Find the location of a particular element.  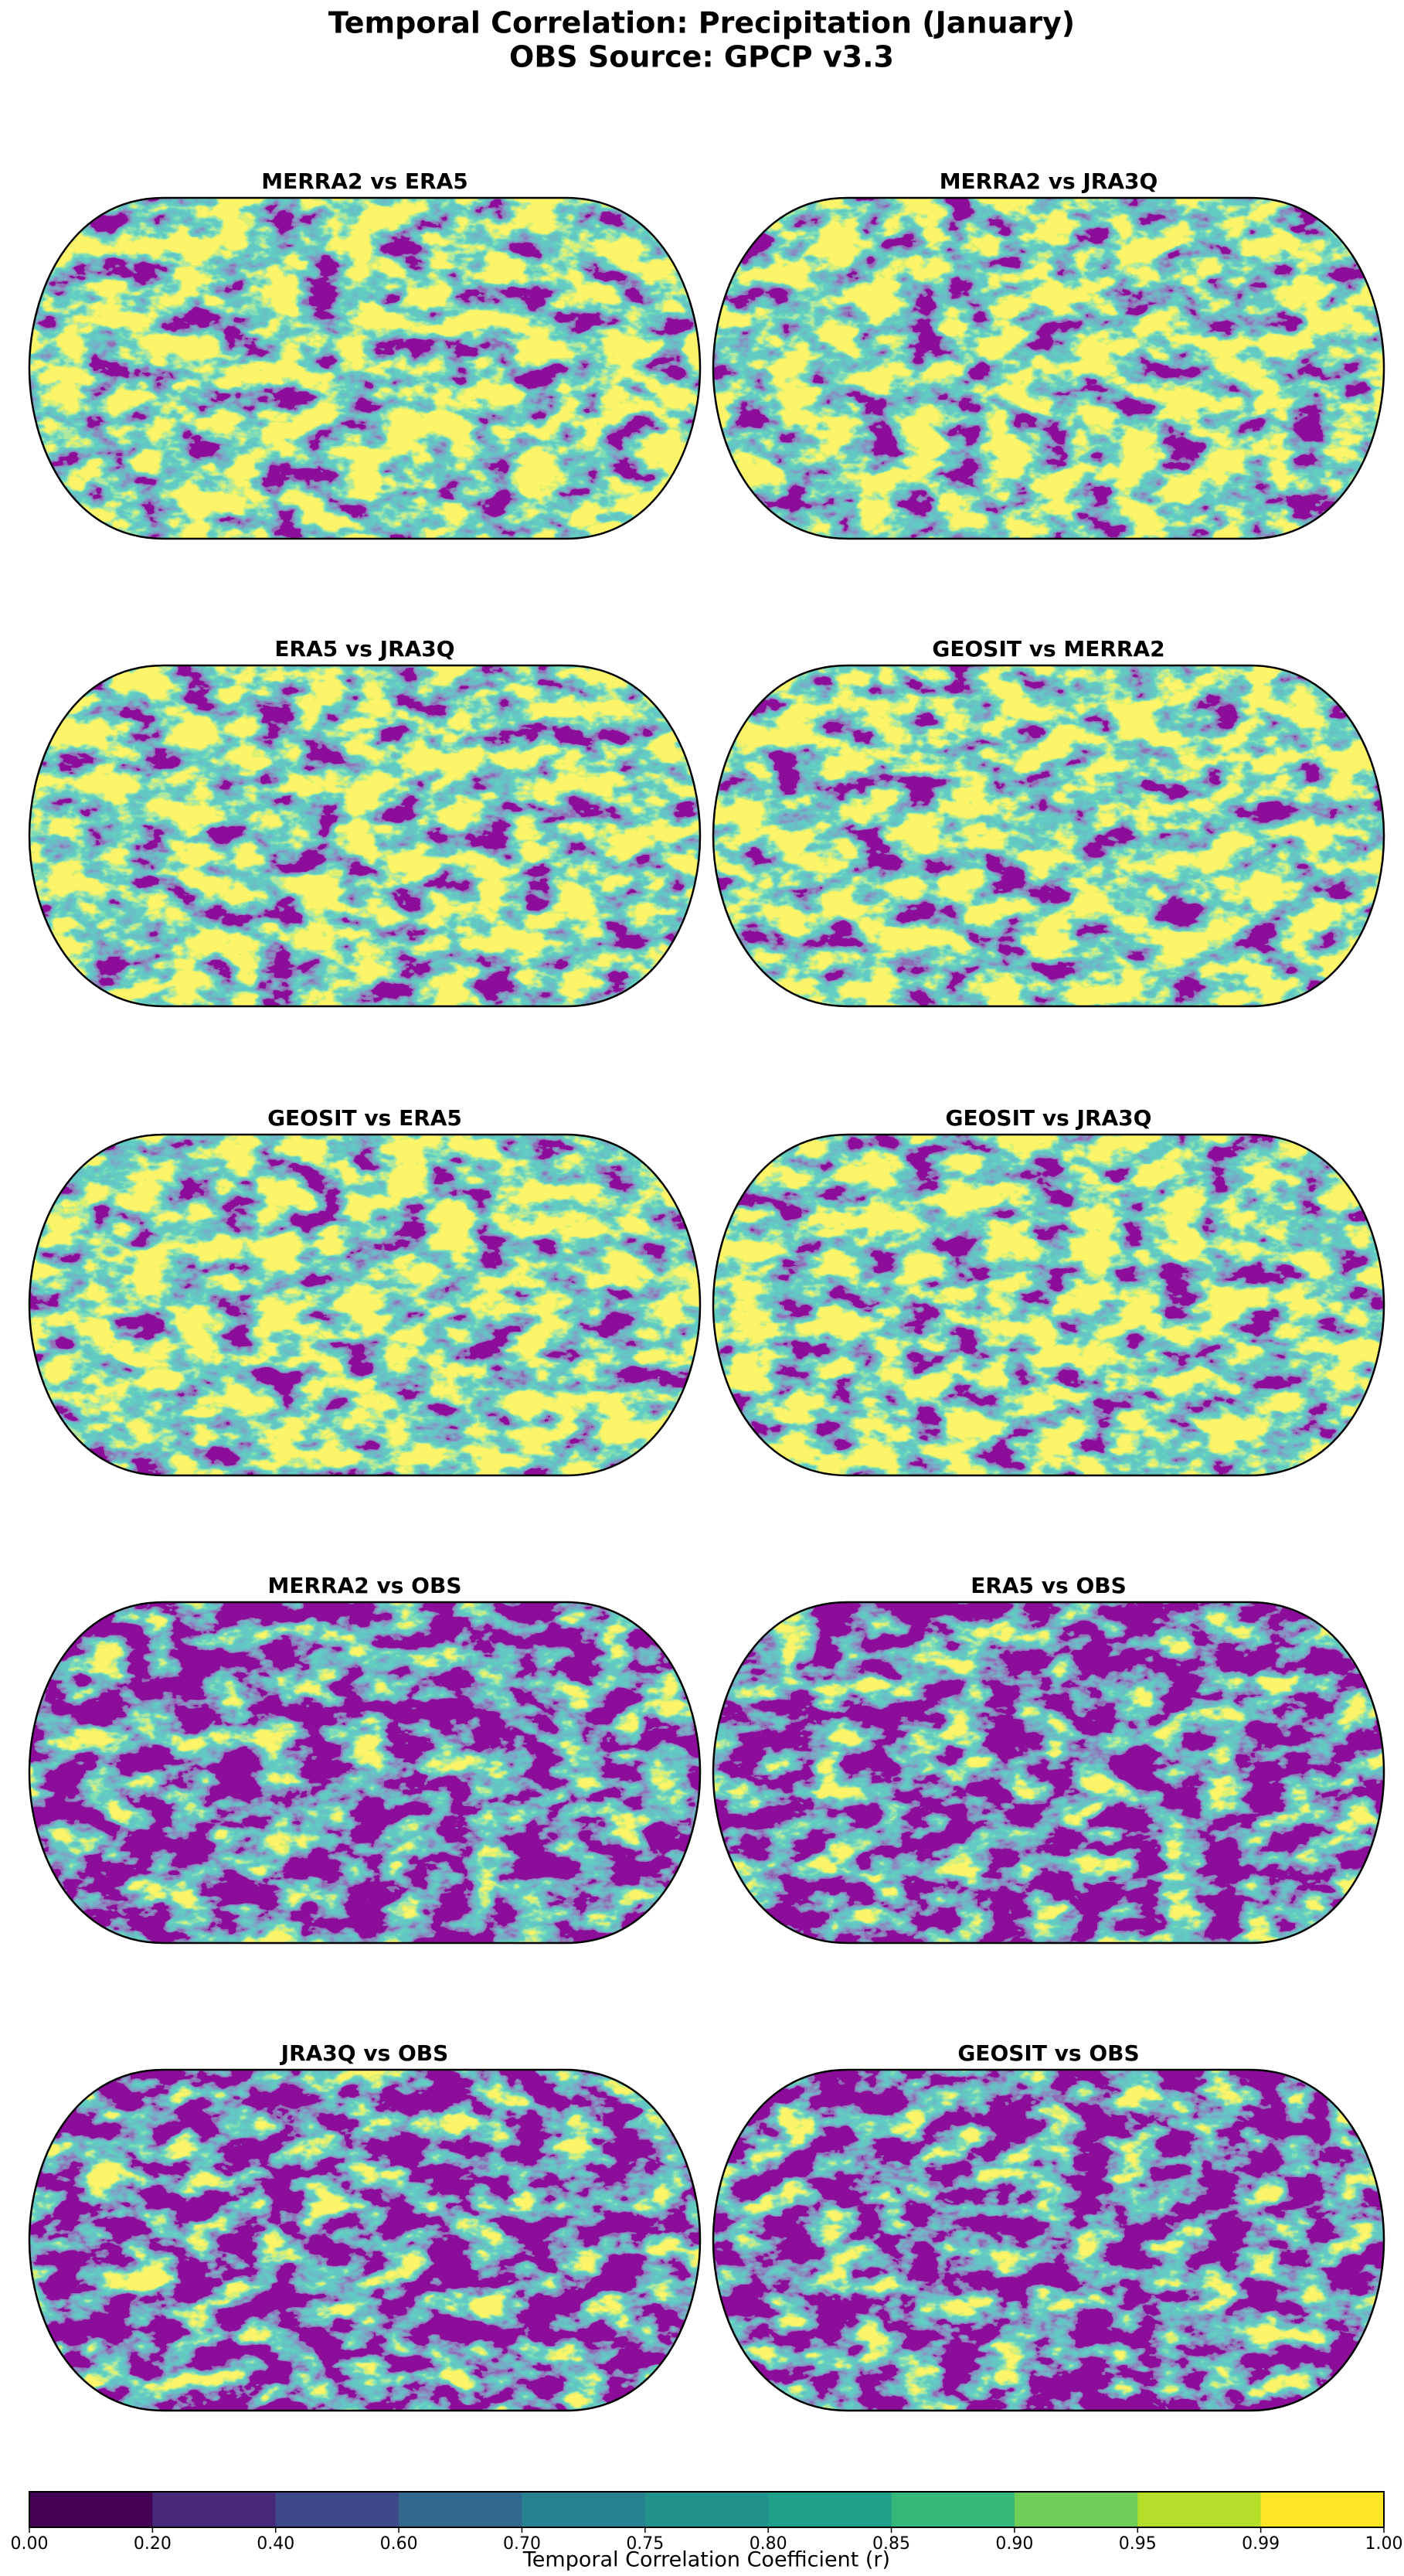

colorbar-tick-label: 0.80 is located at coordinates (768, 2544).